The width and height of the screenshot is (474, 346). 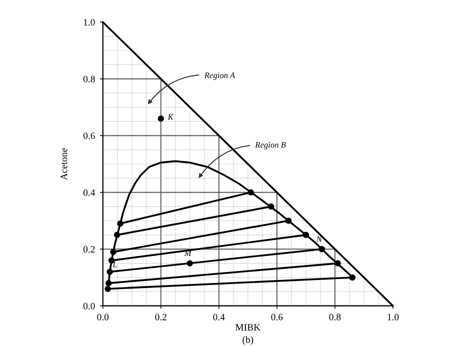 I want to click on y-tick-label: 0.6, so click(x=89, y=136).